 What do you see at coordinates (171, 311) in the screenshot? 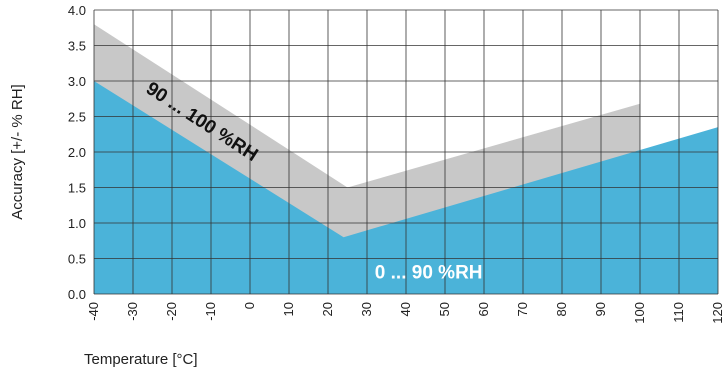
I see `x-tick-label: -20` at bounding box center [171, 311].